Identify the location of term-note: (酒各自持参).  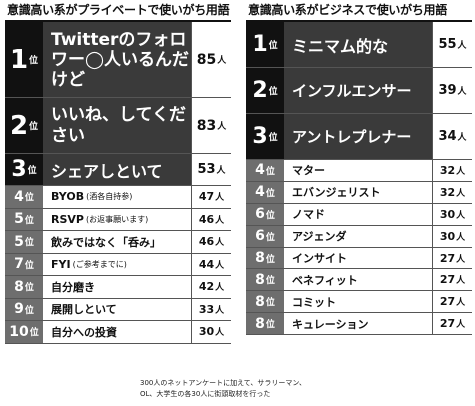
(109, 197).